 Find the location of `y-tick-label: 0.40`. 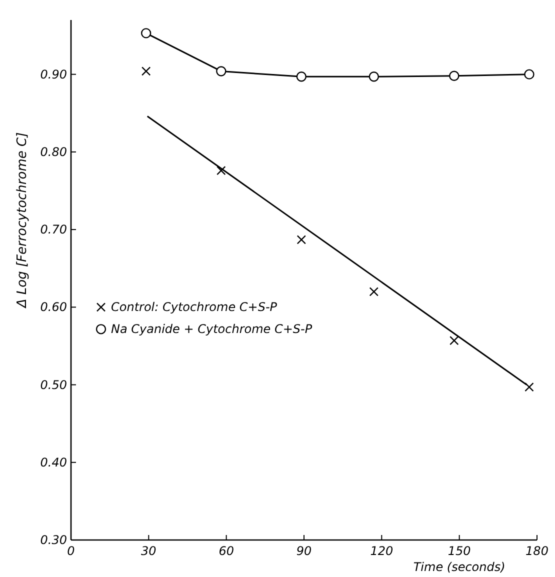

y-tick-label: 0.40 is located at coordinates (54, 462).